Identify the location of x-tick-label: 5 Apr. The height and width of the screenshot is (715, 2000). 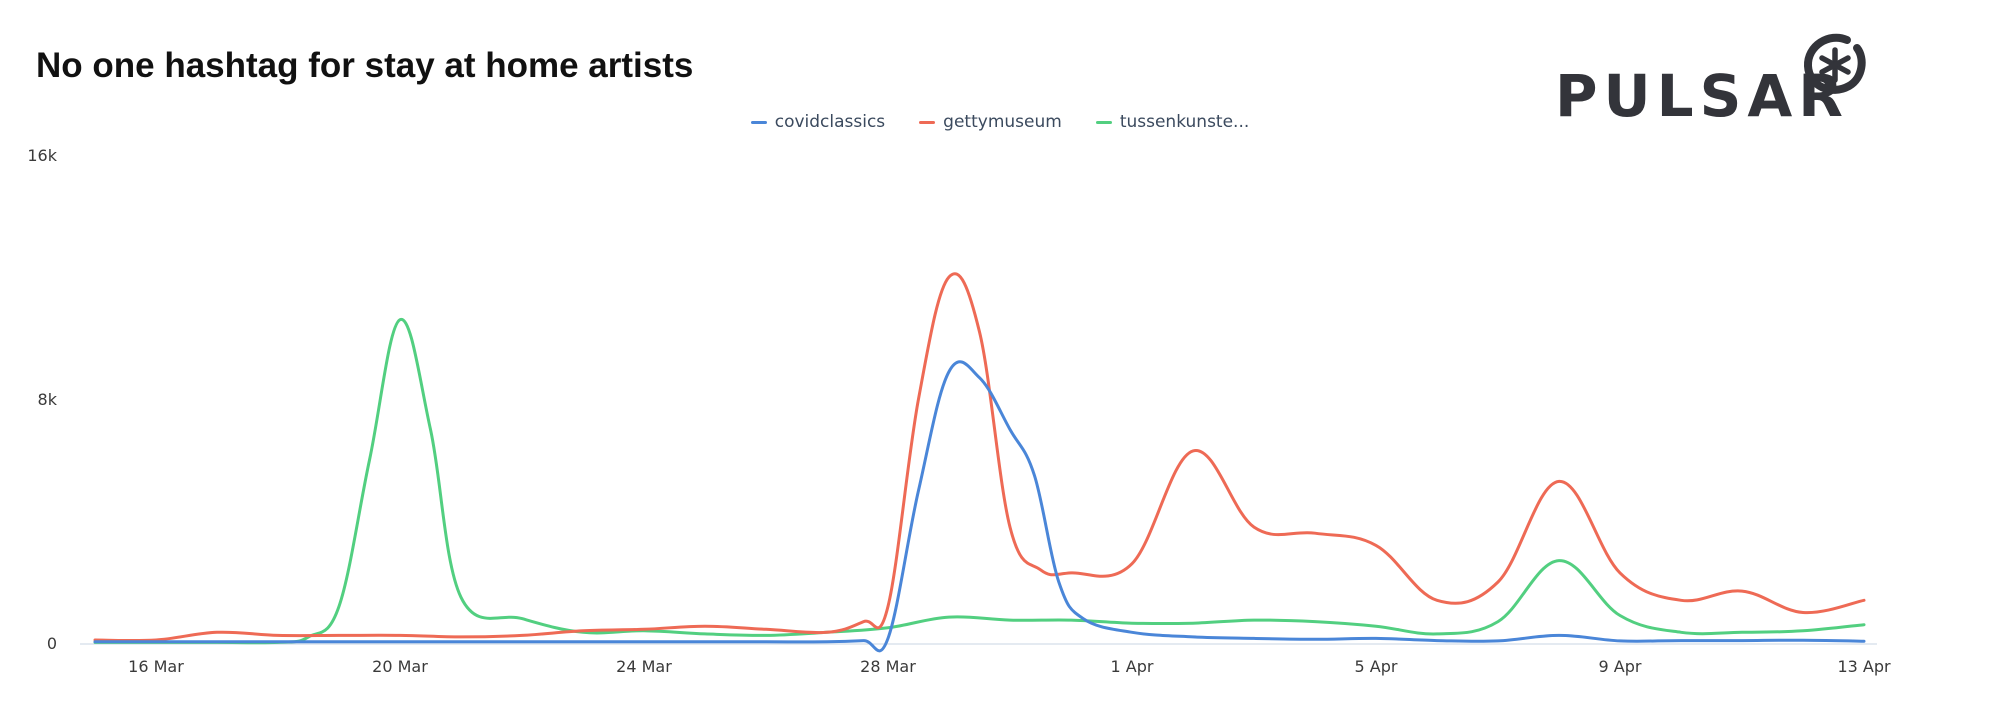
(1376, 666).